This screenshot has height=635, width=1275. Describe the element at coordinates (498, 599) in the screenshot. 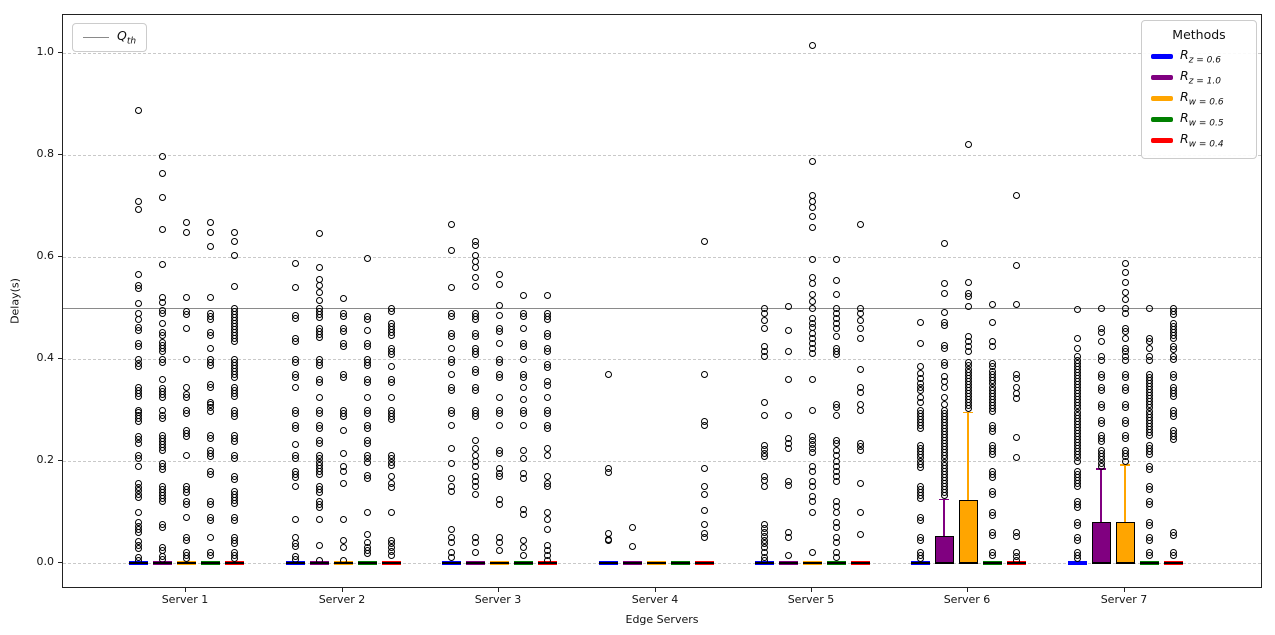

I see `x-tick-label: Server 3` at that location.